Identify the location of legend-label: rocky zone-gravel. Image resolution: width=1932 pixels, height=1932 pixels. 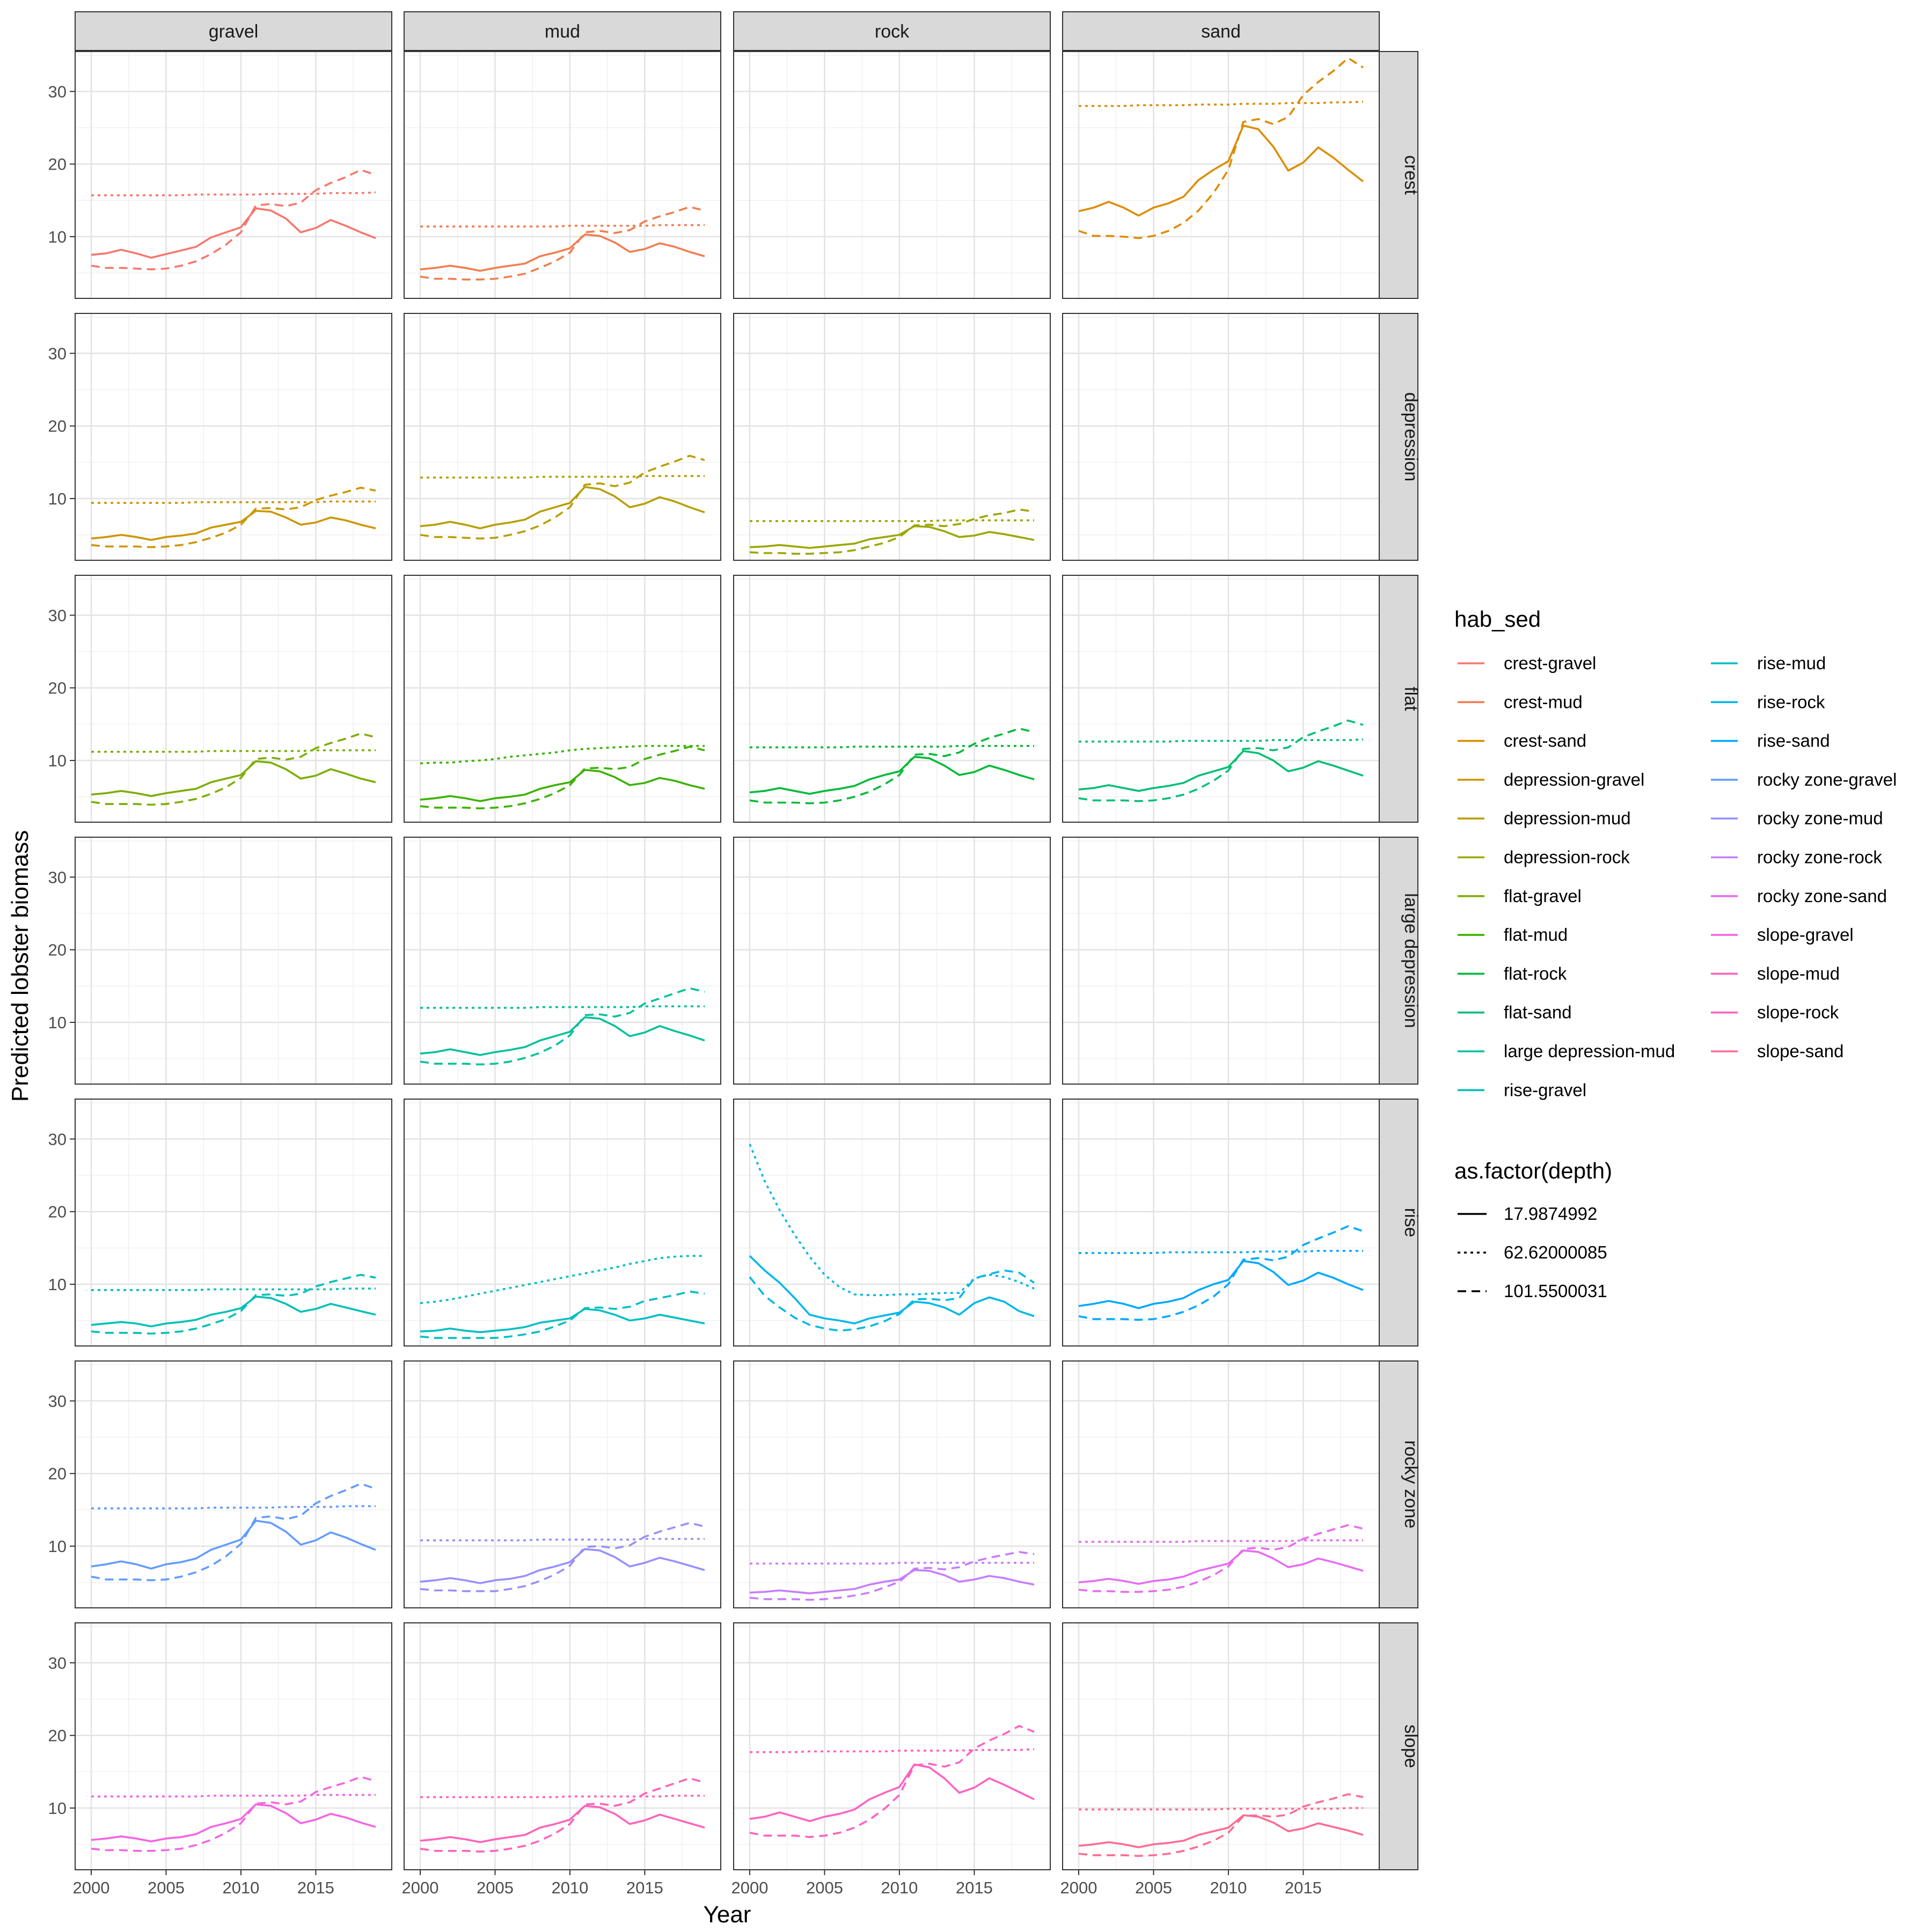
(1827, 779).